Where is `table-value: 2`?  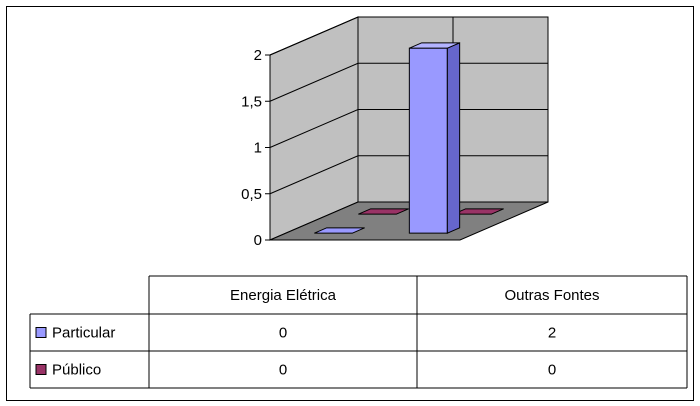
table-value: 2 is located at coordinates (552, 333).